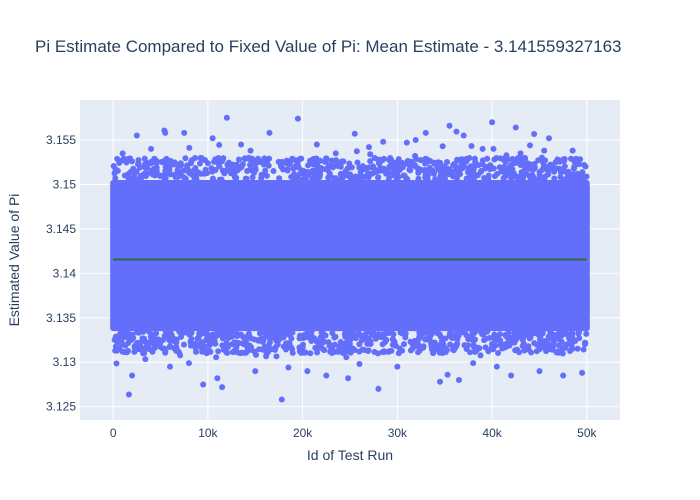  What do you see at coordinates (61, 273) in the screenshot?
I see `y-axis-ticks: 3.125 3.13 3.135 3.14 3.145 3.15 3.155` at bounding box center [61, 273].